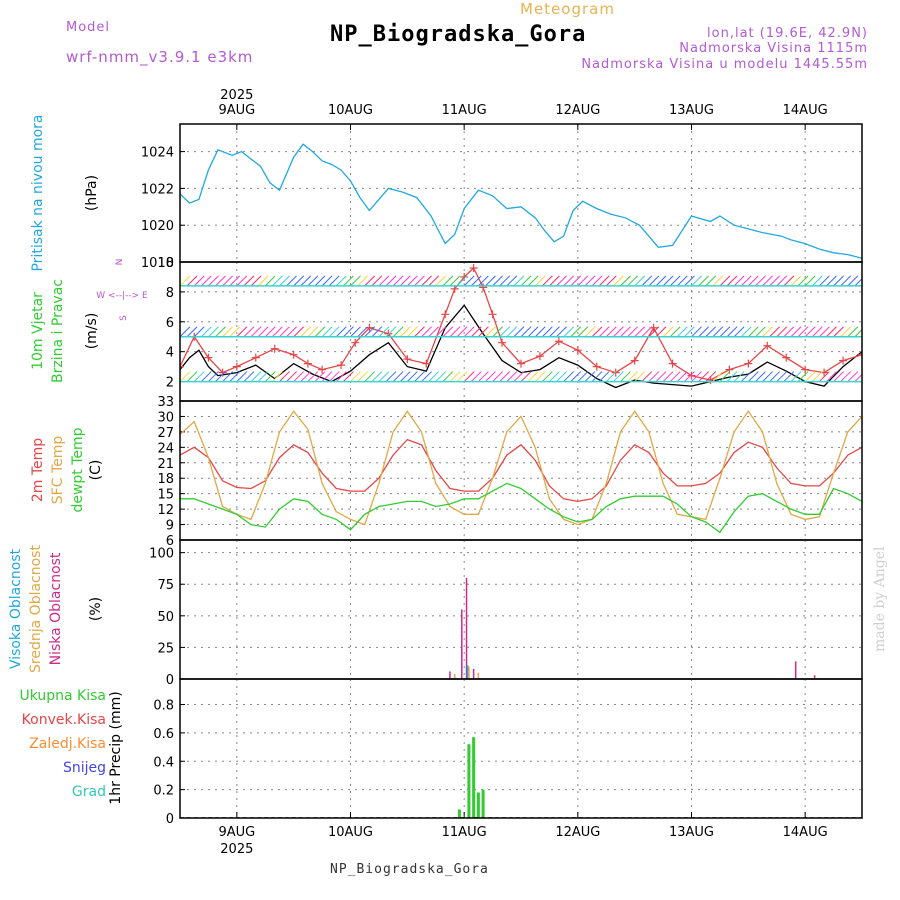 The width and height of the screenshot is (900, 900). What do you see at coordinates (96, 470) in the screenshot?
I see `temp-unit: (C)` at bounding box center [96, 470].